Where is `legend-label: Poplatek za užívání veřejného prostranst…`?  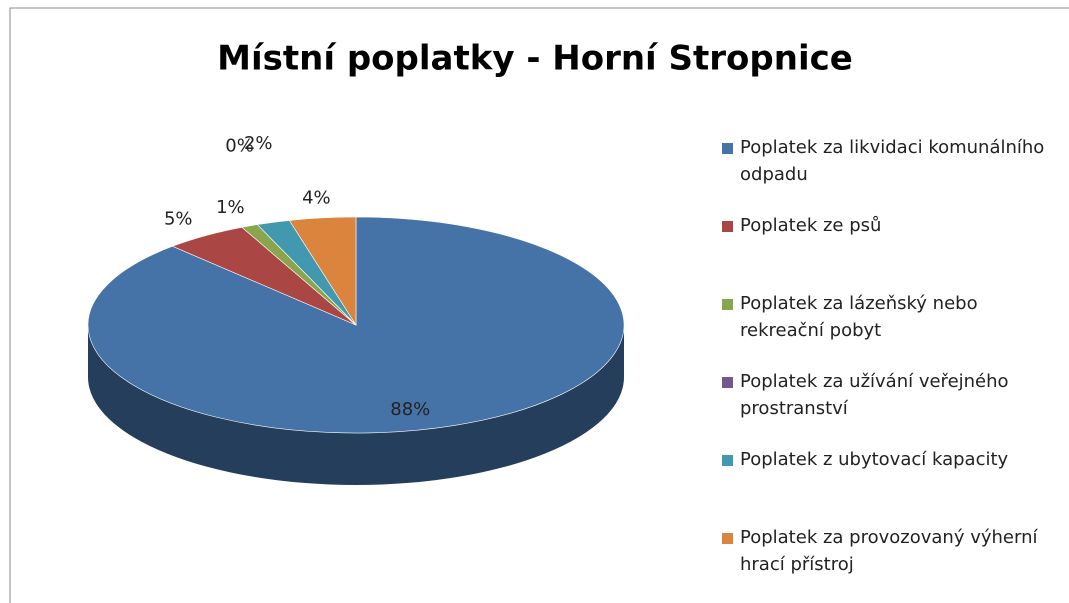 legend-label: Poplatek za užívání veřejného prostranst… is located at coordinates (874, 395).